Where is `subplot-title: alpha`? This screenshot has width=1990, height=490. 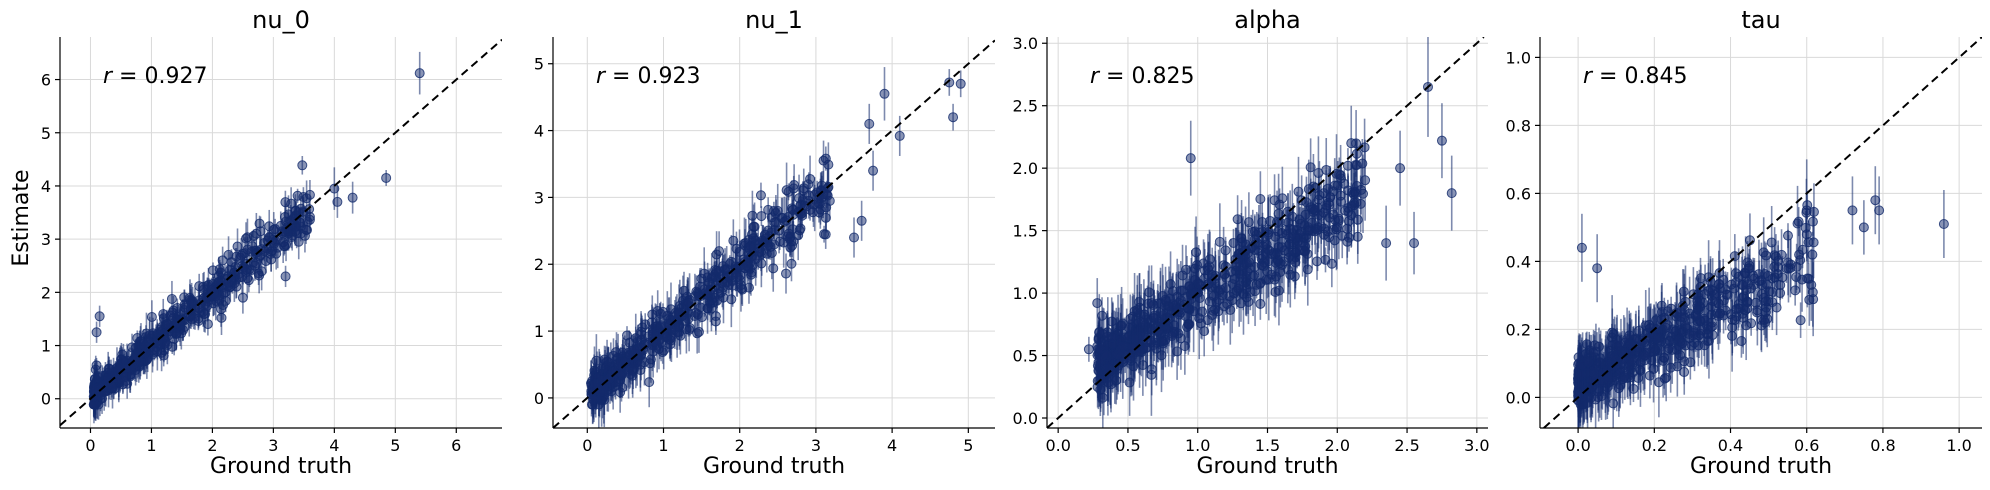
subplot-title: alpha is located at coordinates (1267, 20).